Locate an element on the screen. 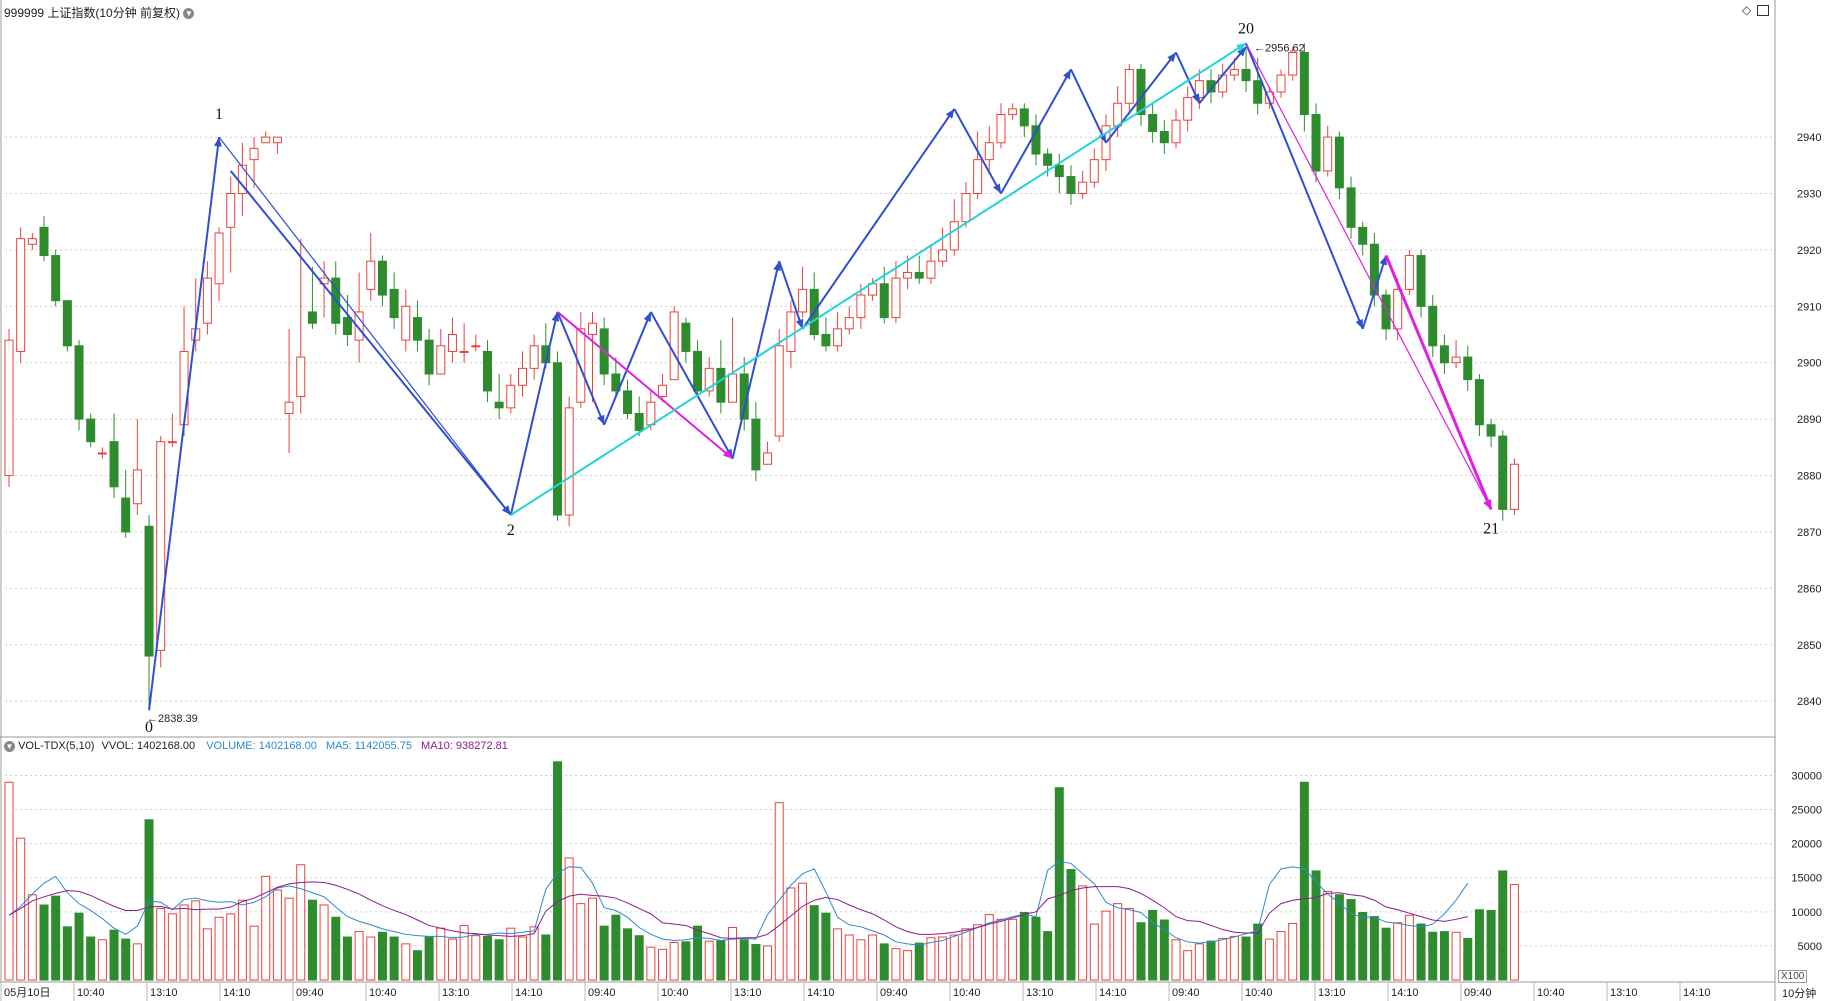 This screenshot has height=1001, width=1827. price-tick-label: 2920 is located at coordinates (1809, 251).